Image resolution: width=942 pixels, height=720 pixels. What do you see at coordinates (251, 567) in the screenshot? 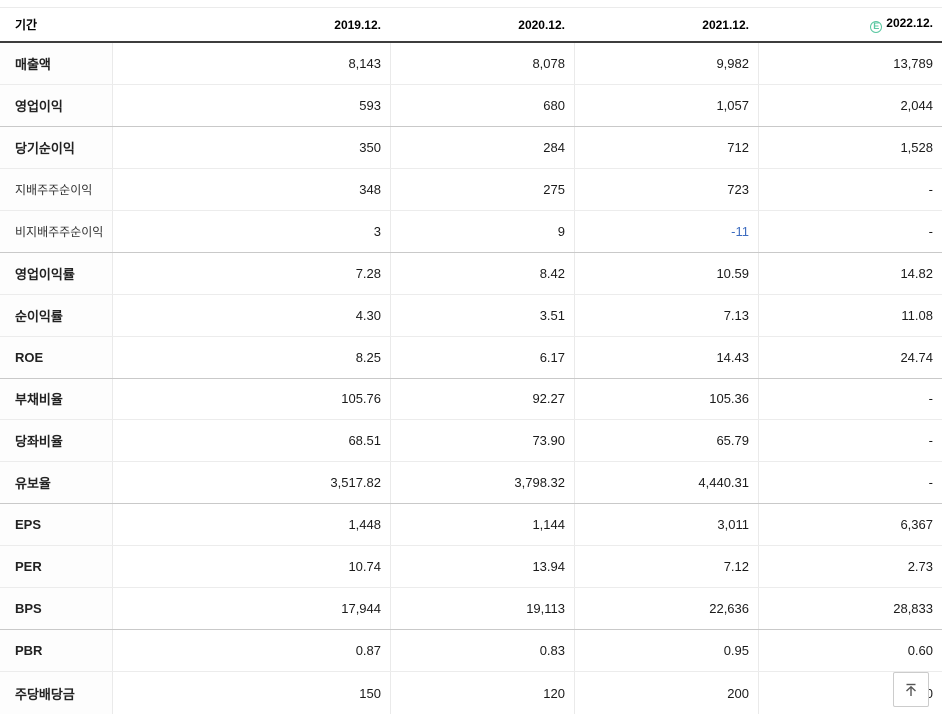
I see `value-cell: 10.74` at bounding box center [251, 567].